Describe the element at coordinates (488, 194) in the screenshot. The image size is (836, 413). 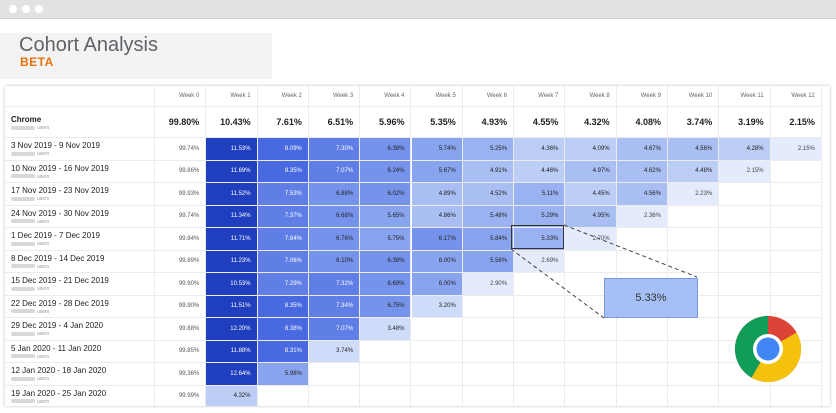
I see `retention-cell: 4.52%` at that location.